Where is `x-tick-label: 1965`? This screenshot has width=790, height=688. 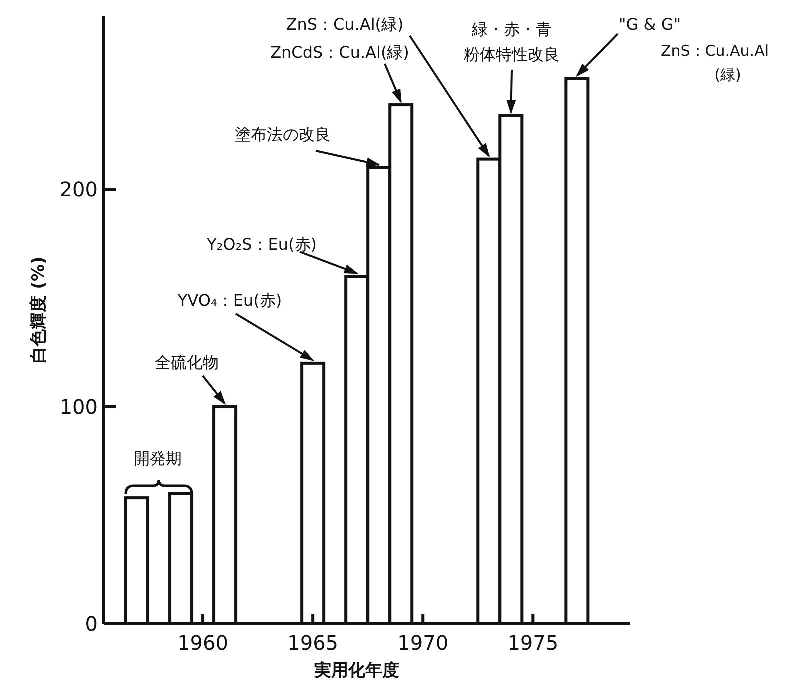
x-tick-label: 1965 is located at coordinates (313, 643).